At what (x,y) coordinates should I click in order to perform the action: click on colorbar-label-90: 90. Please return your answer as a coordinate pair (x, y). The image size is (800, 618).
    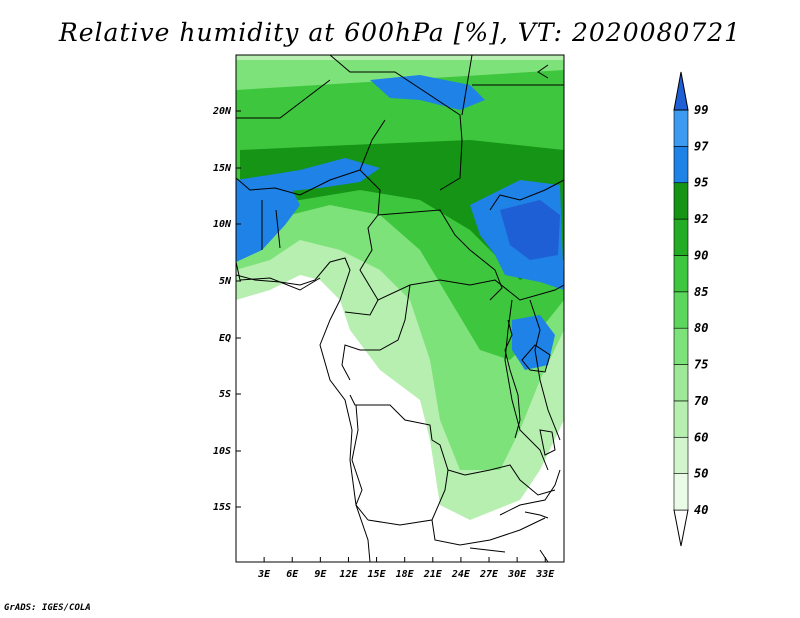
    Looking at the image, I should click on (701, 255).